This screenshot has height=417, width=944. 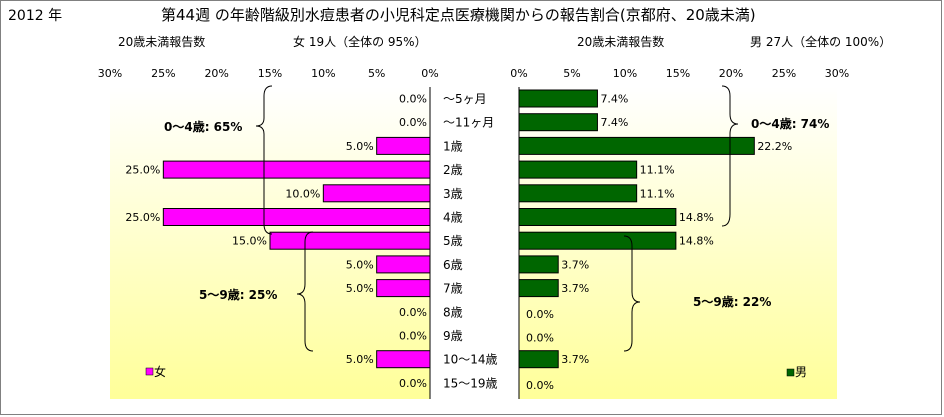 I want to click on male-legend-label: 男, so click(x=801, y=372).